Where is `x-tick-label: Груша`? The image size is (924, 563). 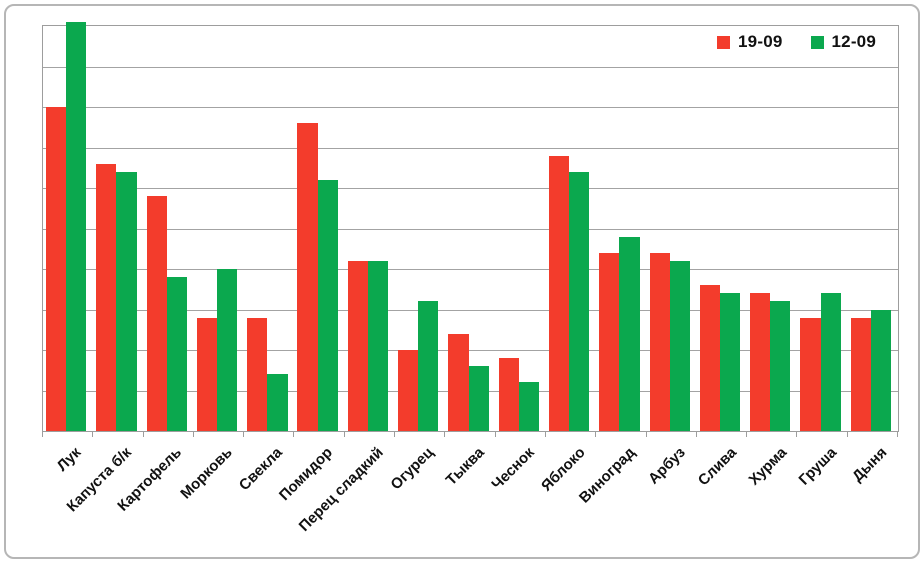 x-tick-label: Груша is located at coordinates (818, 466).